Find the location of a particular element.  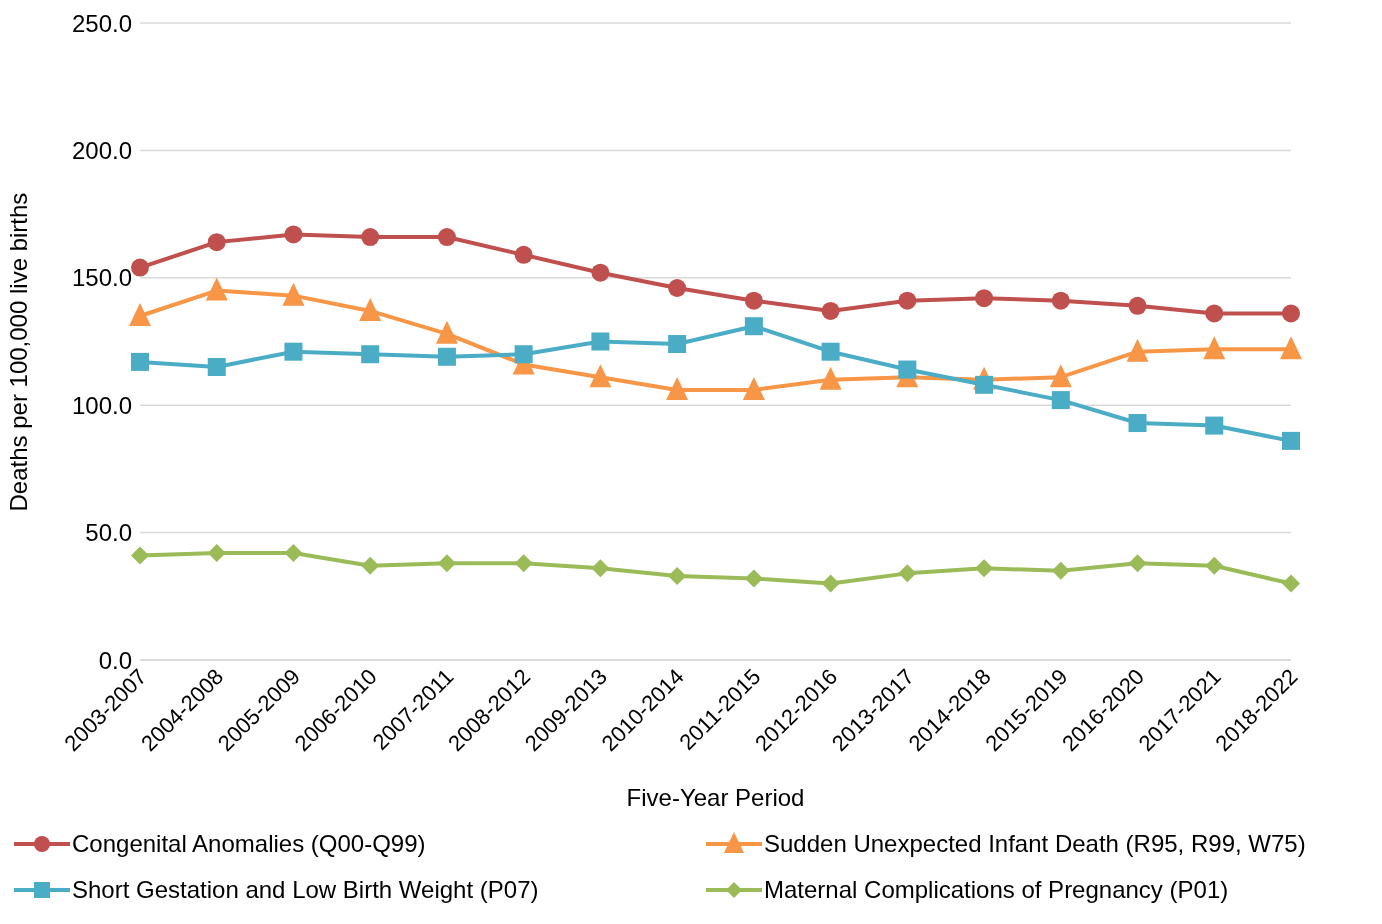

x-axis-title: Five-Year Period is located at coordinates (715, 797).